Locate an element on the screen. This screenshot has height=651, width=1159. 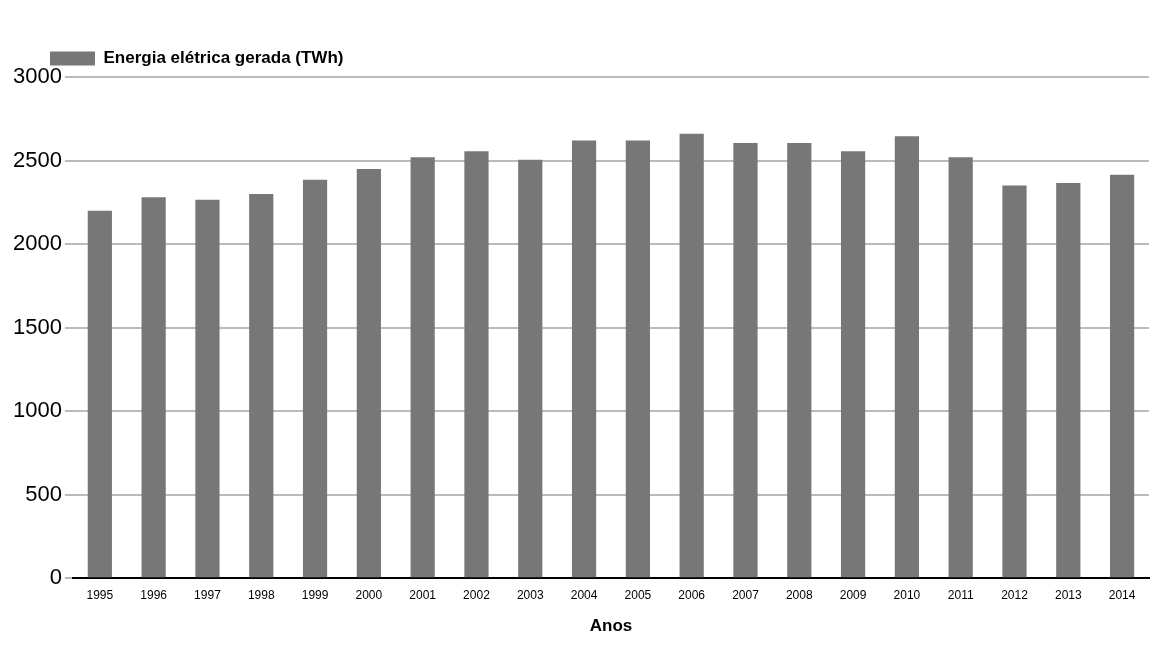
x-tick-label: 2003 is located at coordinates (530, 594).